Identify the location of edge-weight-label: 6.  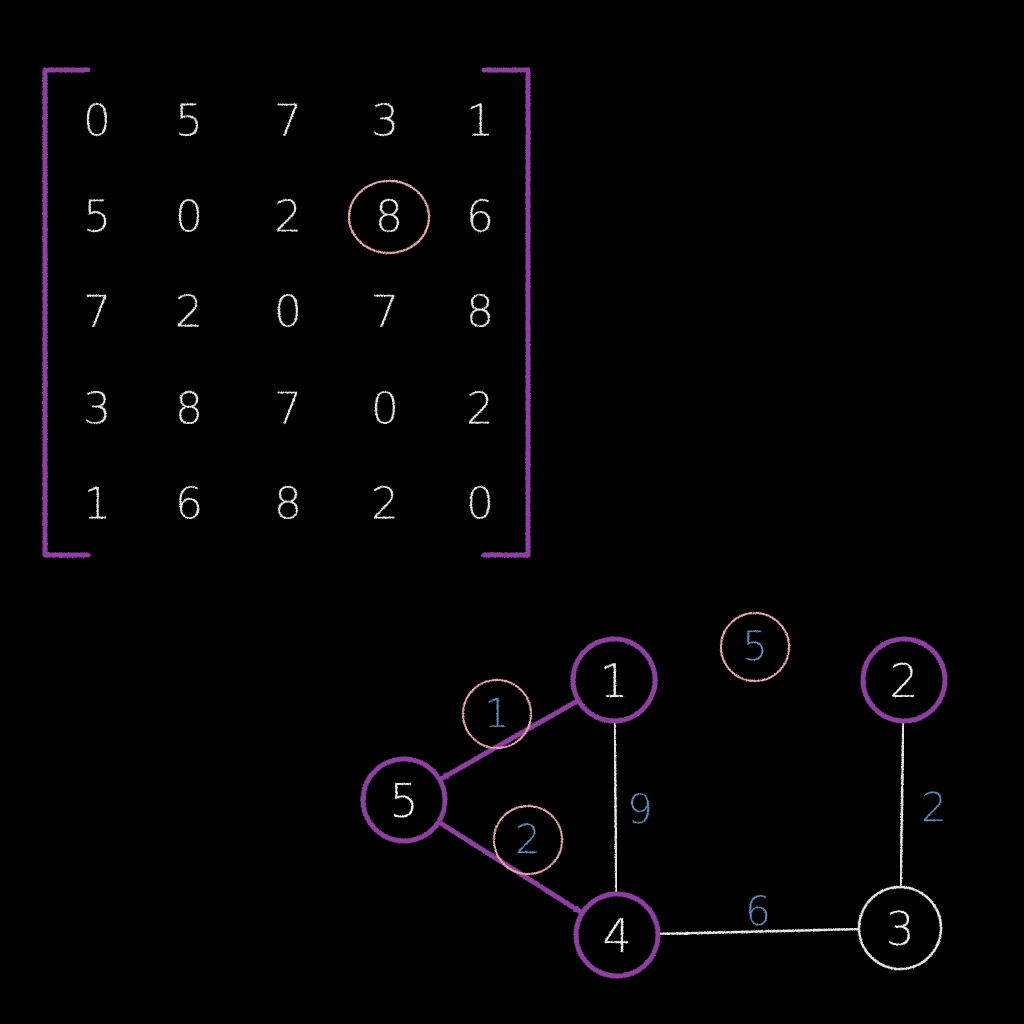
(757, 912).